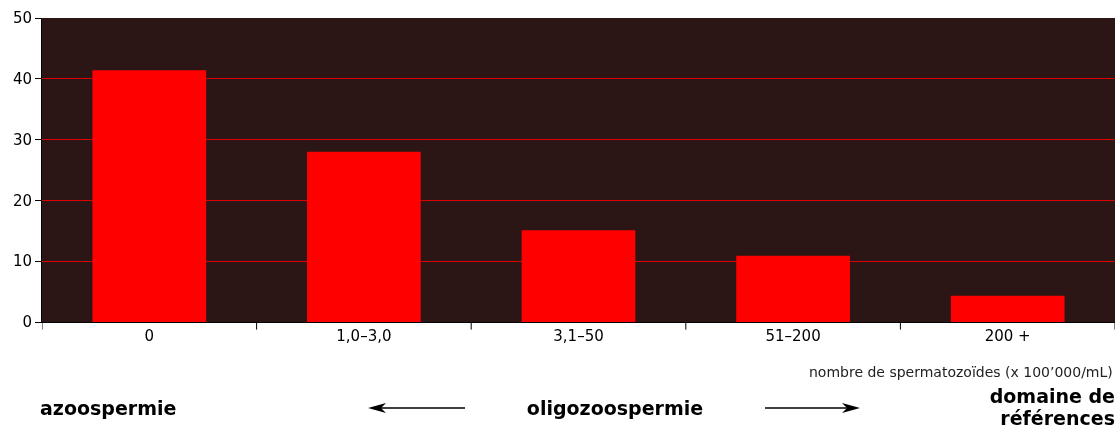 The image size is (1117, 432). What do you see at coordinates (578, 336) in the screenshot?
I see `x-tick-label: 3,1–50` at bounding box center [578, 336].